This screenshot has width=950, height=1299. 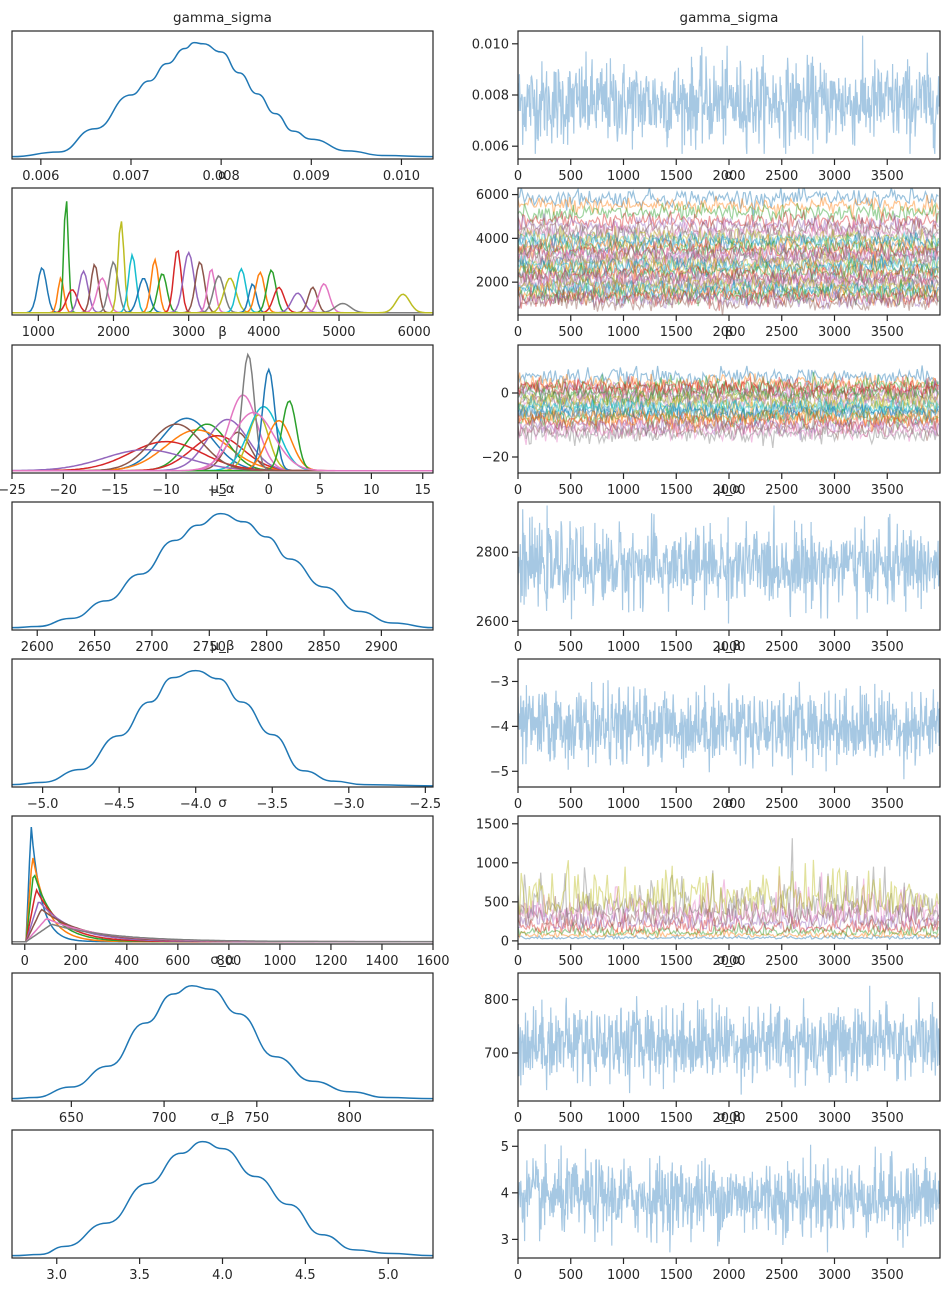 I want to click on y-tick-label: 0.008, so click(x=490, y=96).